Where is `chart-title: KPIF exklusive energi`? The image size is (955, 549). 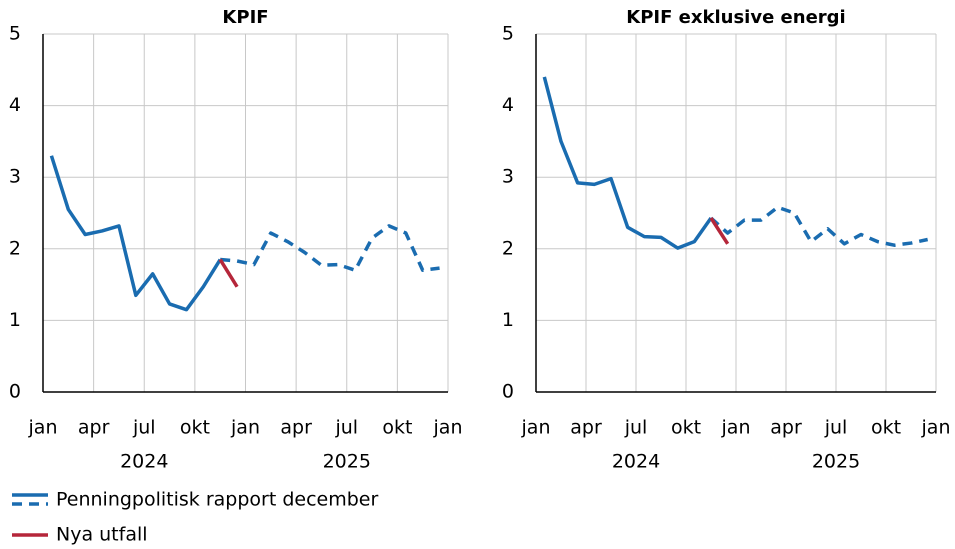 chart-title: KPIF exklusive energi is located at coordinates (735, 17).